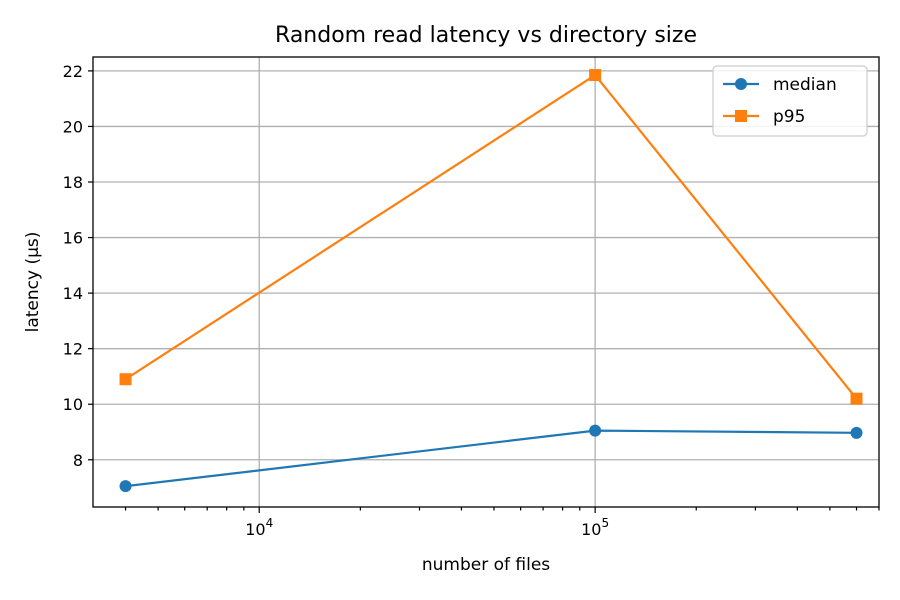 This screenshot has width=900, height=600. Describe the element at coordinates (605, 523) in the screenshot. I see `x-tick-exponent: 5` at that location.